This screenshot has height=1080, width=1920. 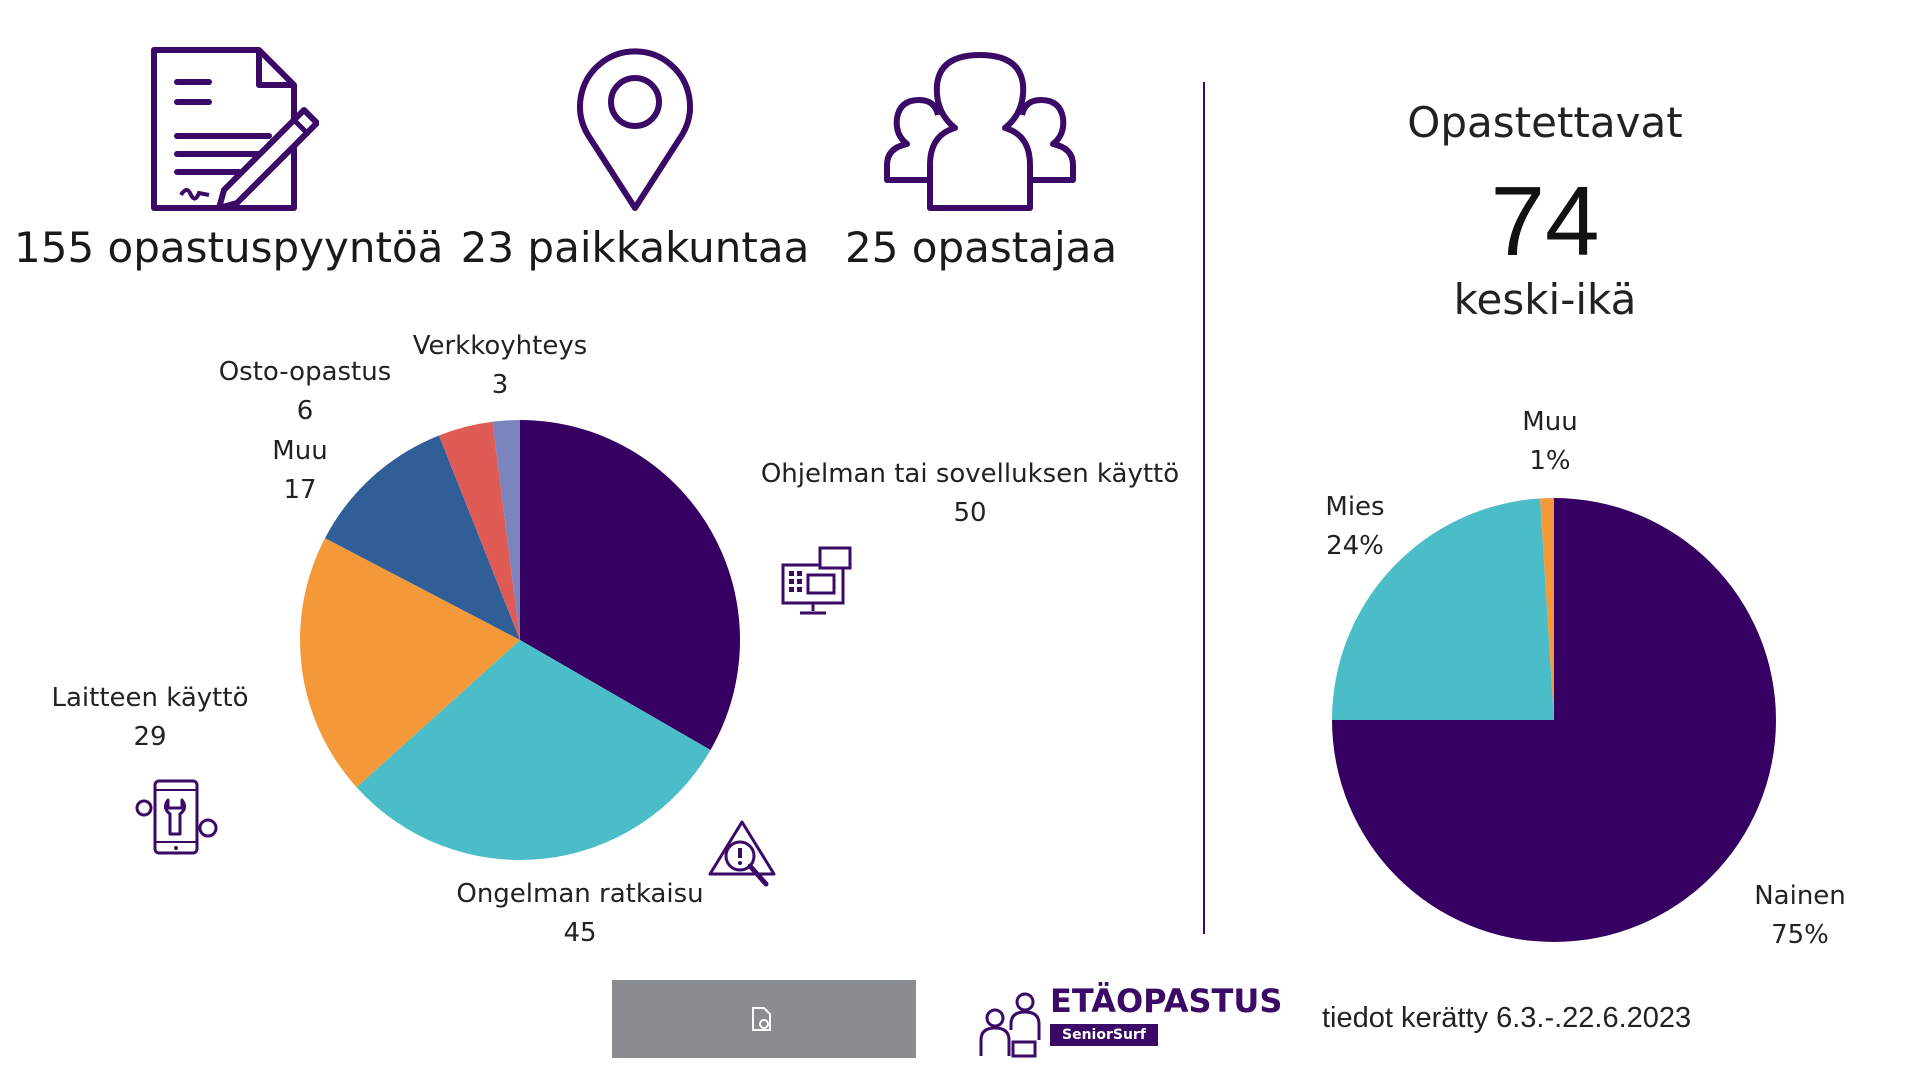 I want to click on pie-label-problem-name: Ongelman ratkaisu, so click(x=580, y=894).